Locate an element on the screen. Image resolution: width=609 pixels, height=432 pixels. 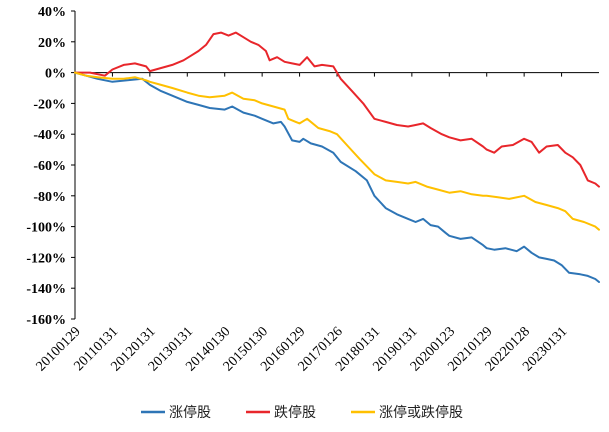
y-tick-label: -20% is located at coordinates (49, 104).